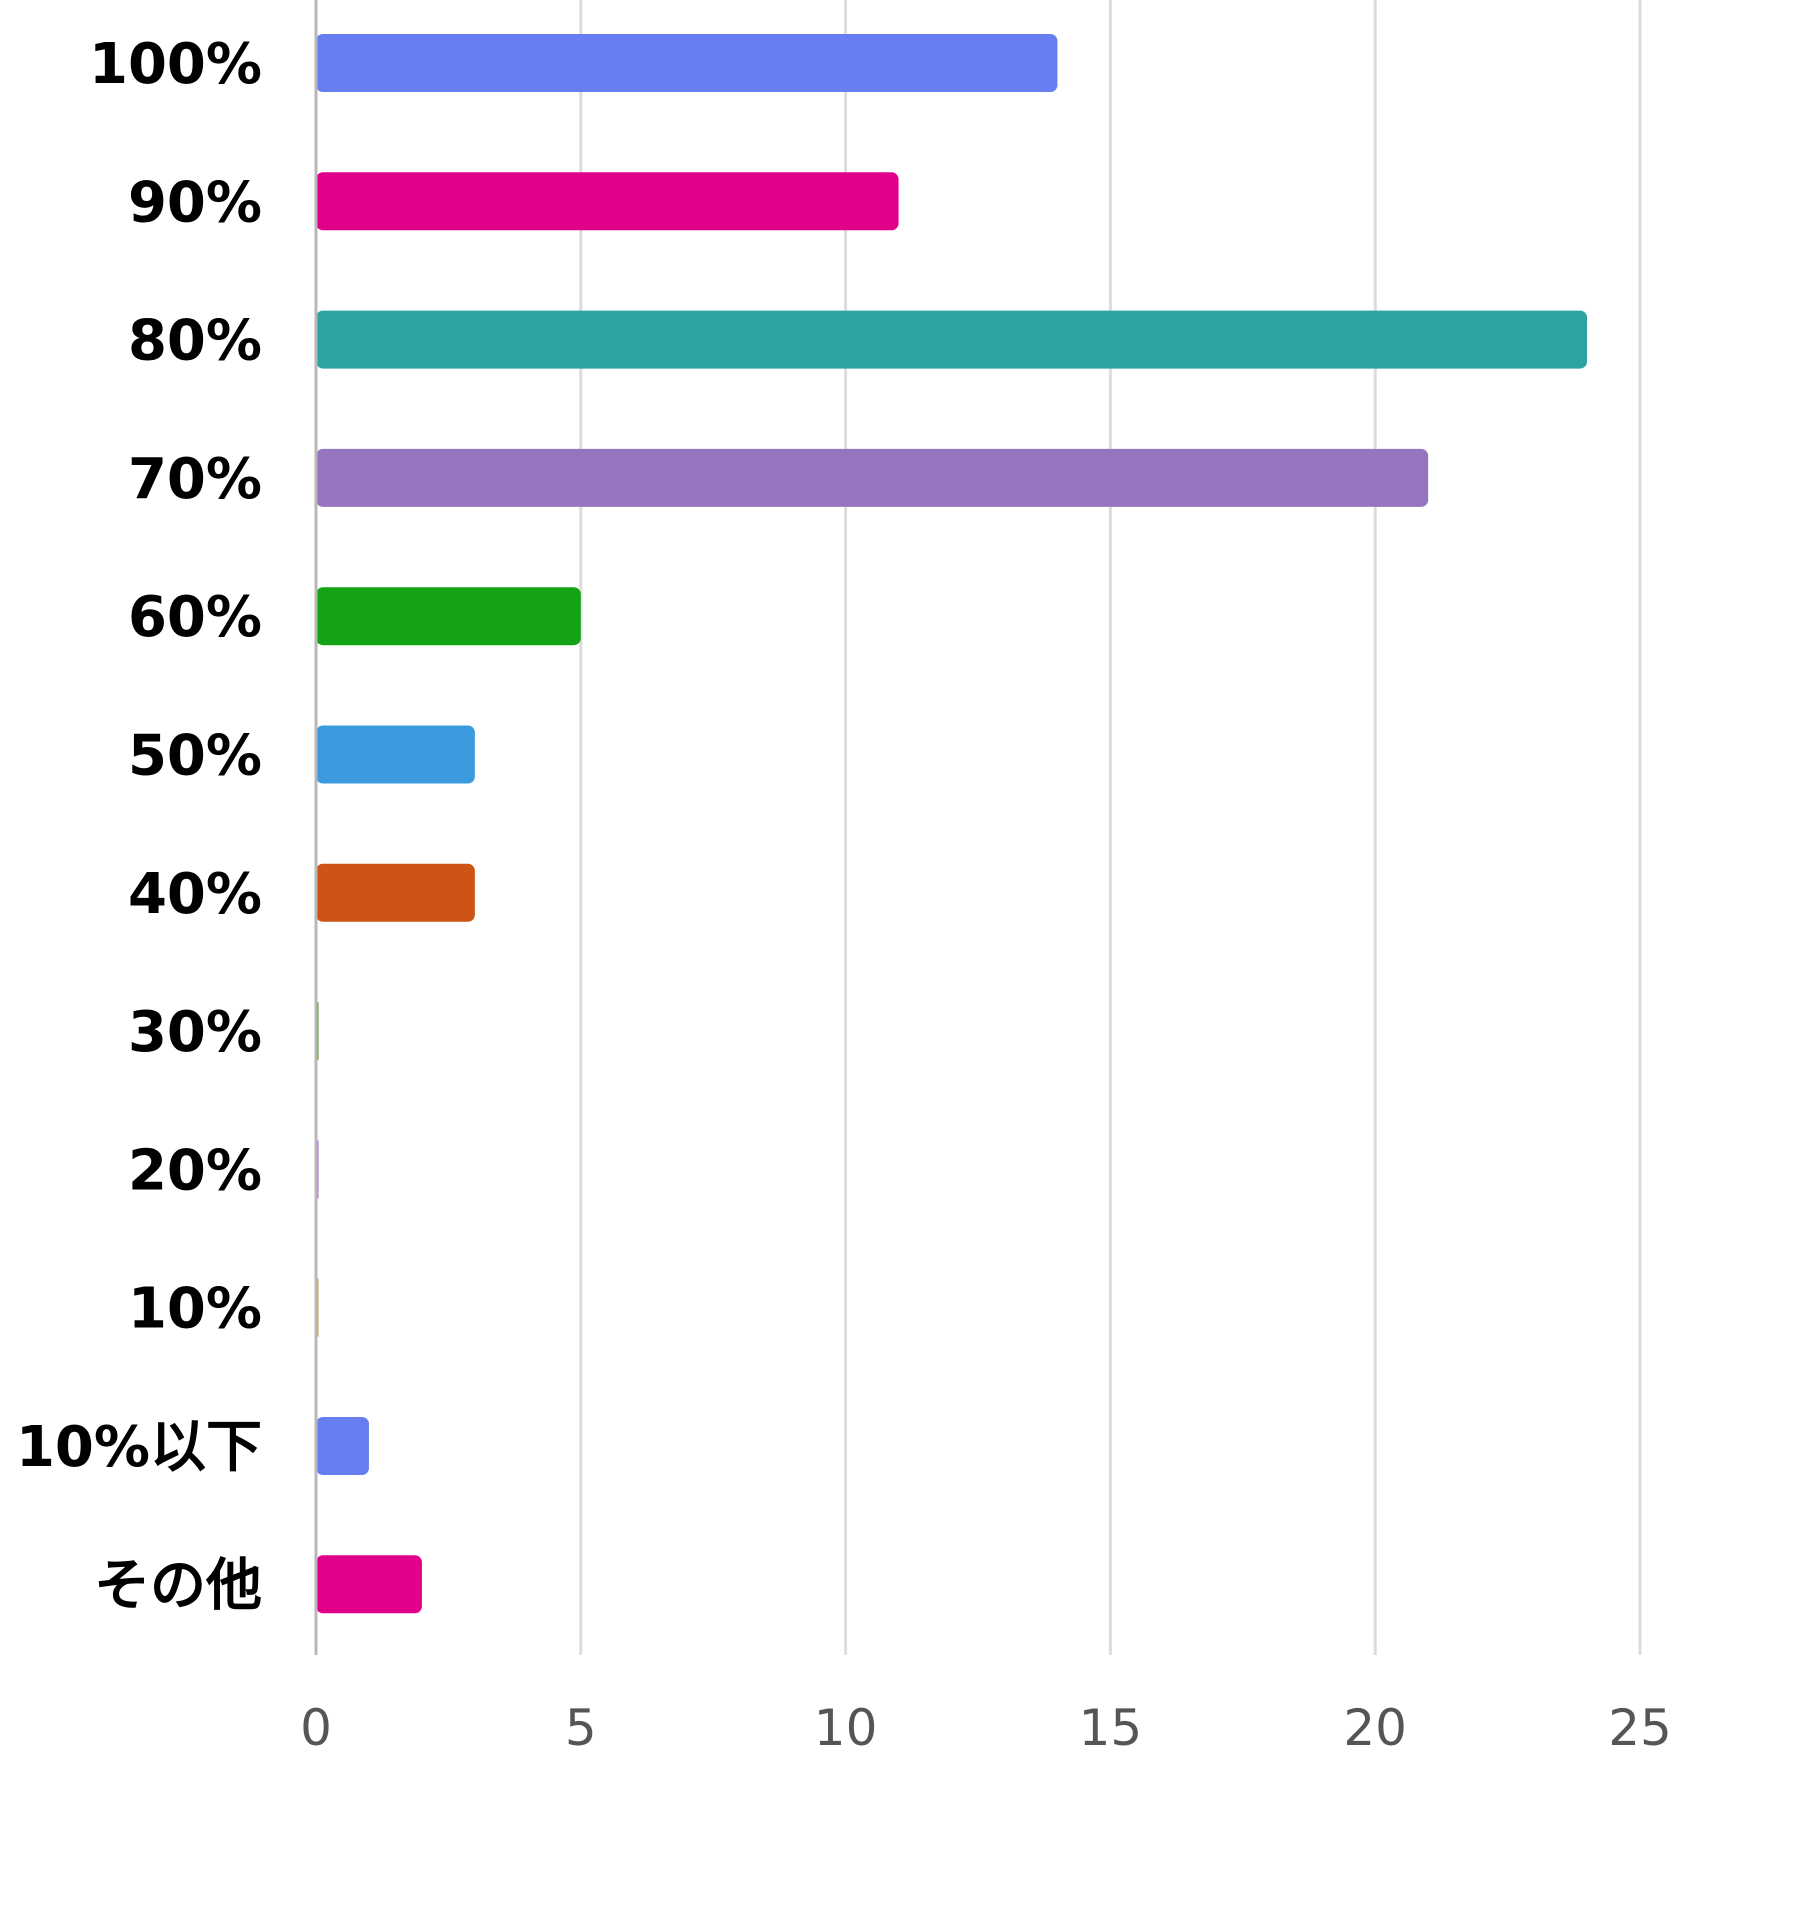  What do you see at coordinates (175, 64) in the screenshot?
I see `category-label: 100%` at bounding box center [175, 64].